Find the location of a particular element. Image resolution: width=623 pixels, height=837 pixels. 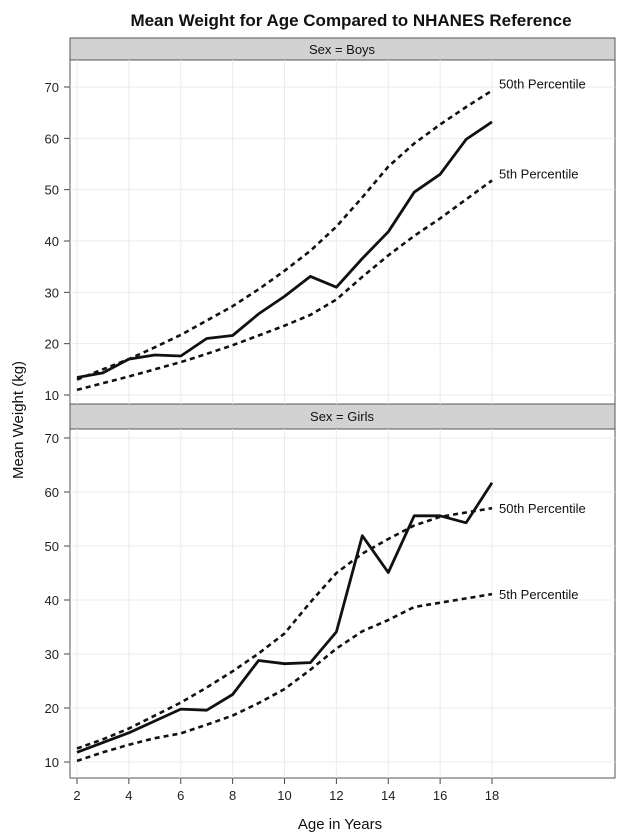

x-tick-label: 4 is located at coordinates (128, 795).